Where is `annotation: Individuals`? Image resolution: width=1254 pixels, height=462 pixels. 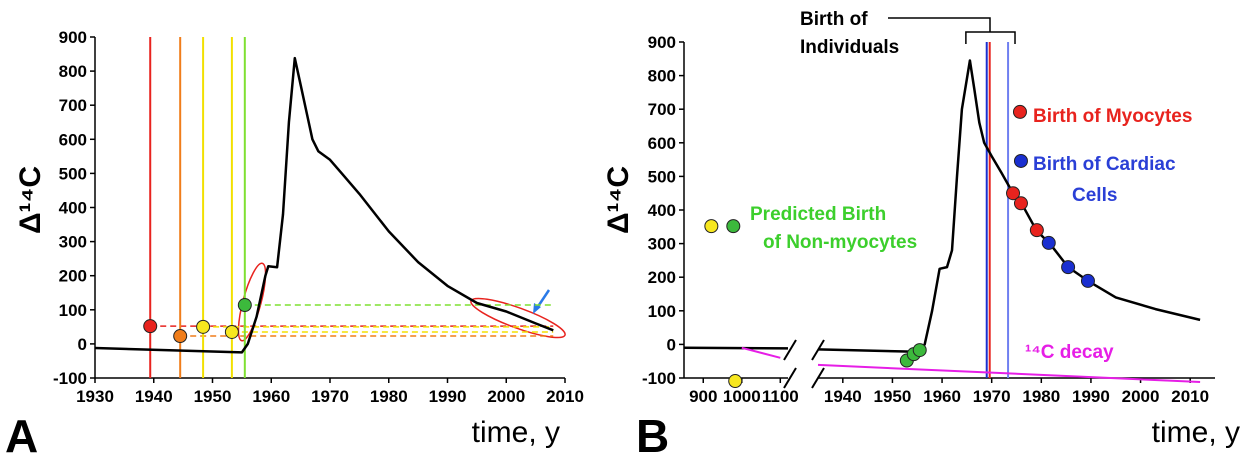 annotation: Individuals is located at coordinates (849, 47).